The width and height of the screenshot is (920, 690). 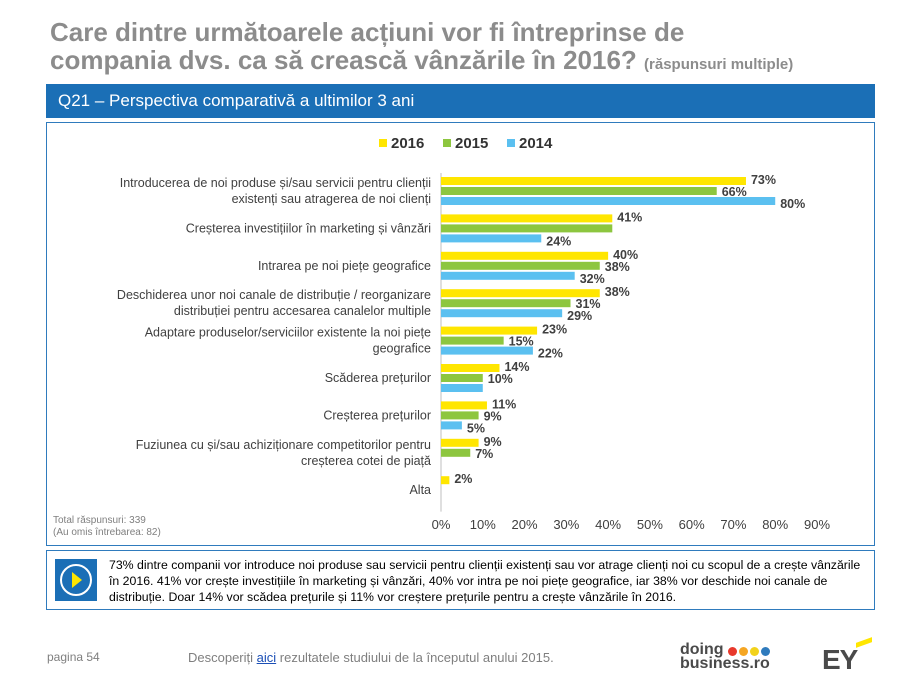 What do you see at coordinates (733, 524) in the screenshot?
I see `x-tick-label: 70%` at bounding box center [733, 524].